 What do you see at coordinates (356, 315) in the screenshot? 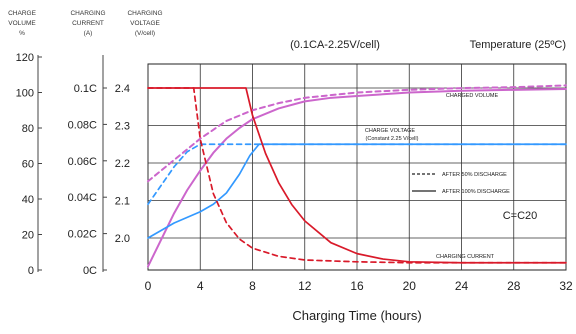
I see `x-axis-label: Charging Time (hours)` at bounding box center [356, 315].